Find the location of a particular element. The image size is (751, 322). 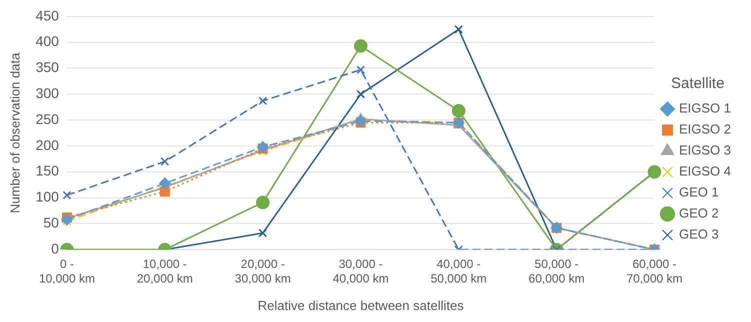

x-tick-label: 20,000 - 30,000 km is located at coordinates (262, 271).